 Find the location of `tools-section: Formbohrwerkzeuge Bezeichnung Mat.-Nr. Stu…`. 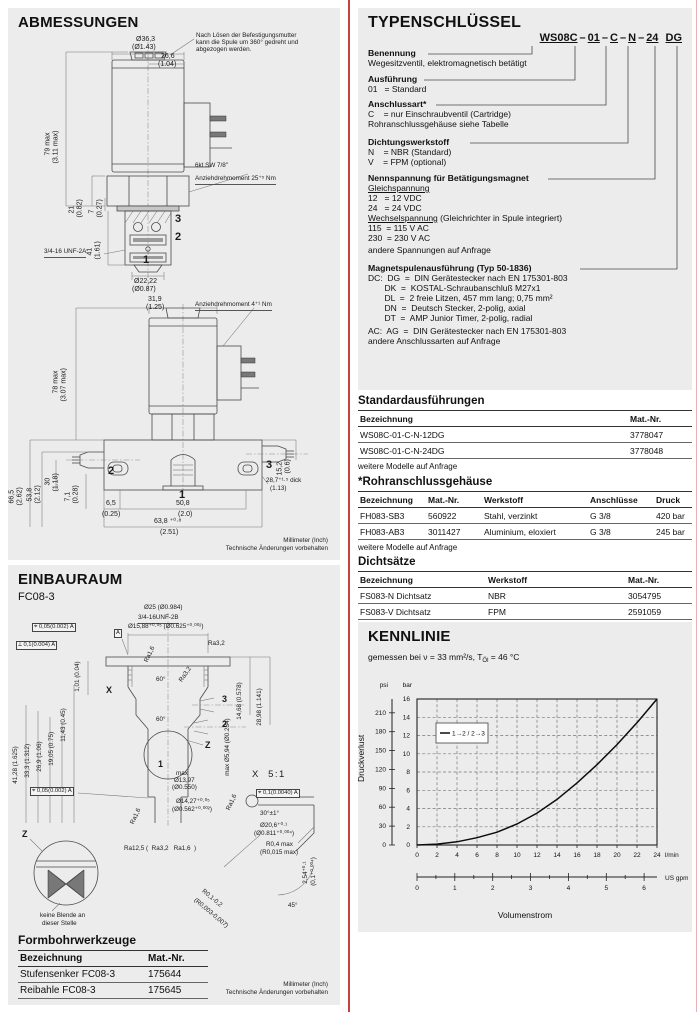

tools-section: Formbohrwerkzeuge Bezeichnung Mat.-Nr. Stu… is located at coordinates (113, 966).